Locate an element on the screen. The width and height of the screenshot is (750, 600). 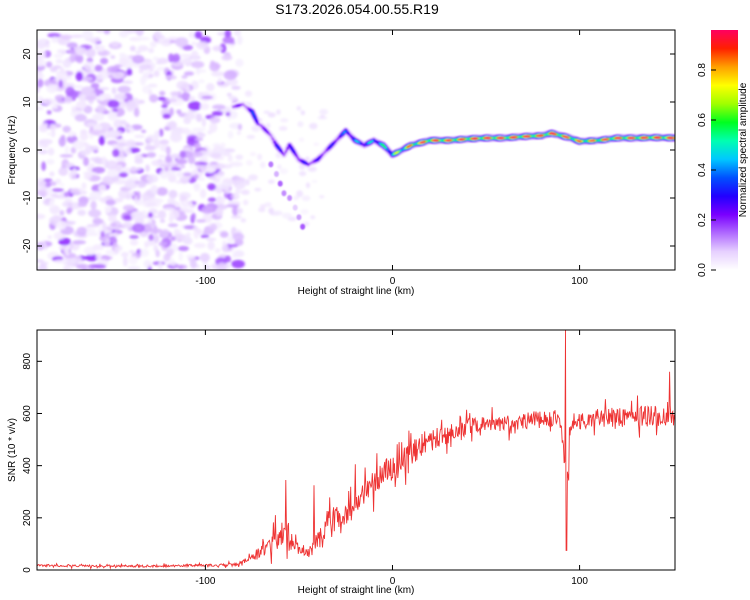
branch-blob is located at coordinates (276, 174).